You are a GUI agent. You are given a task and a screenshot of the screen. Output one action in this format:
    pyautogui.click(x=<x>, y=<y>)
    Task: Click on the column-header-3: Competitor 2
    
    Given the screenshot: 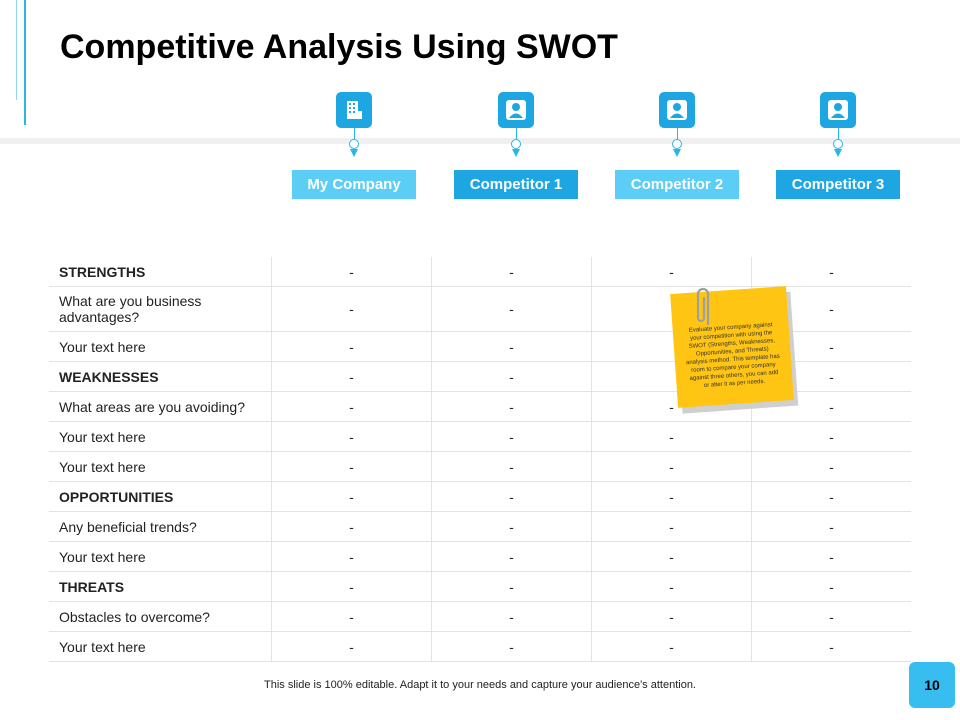 What is the action you would take?
    pyautogui.click(x=677, y=145)
    